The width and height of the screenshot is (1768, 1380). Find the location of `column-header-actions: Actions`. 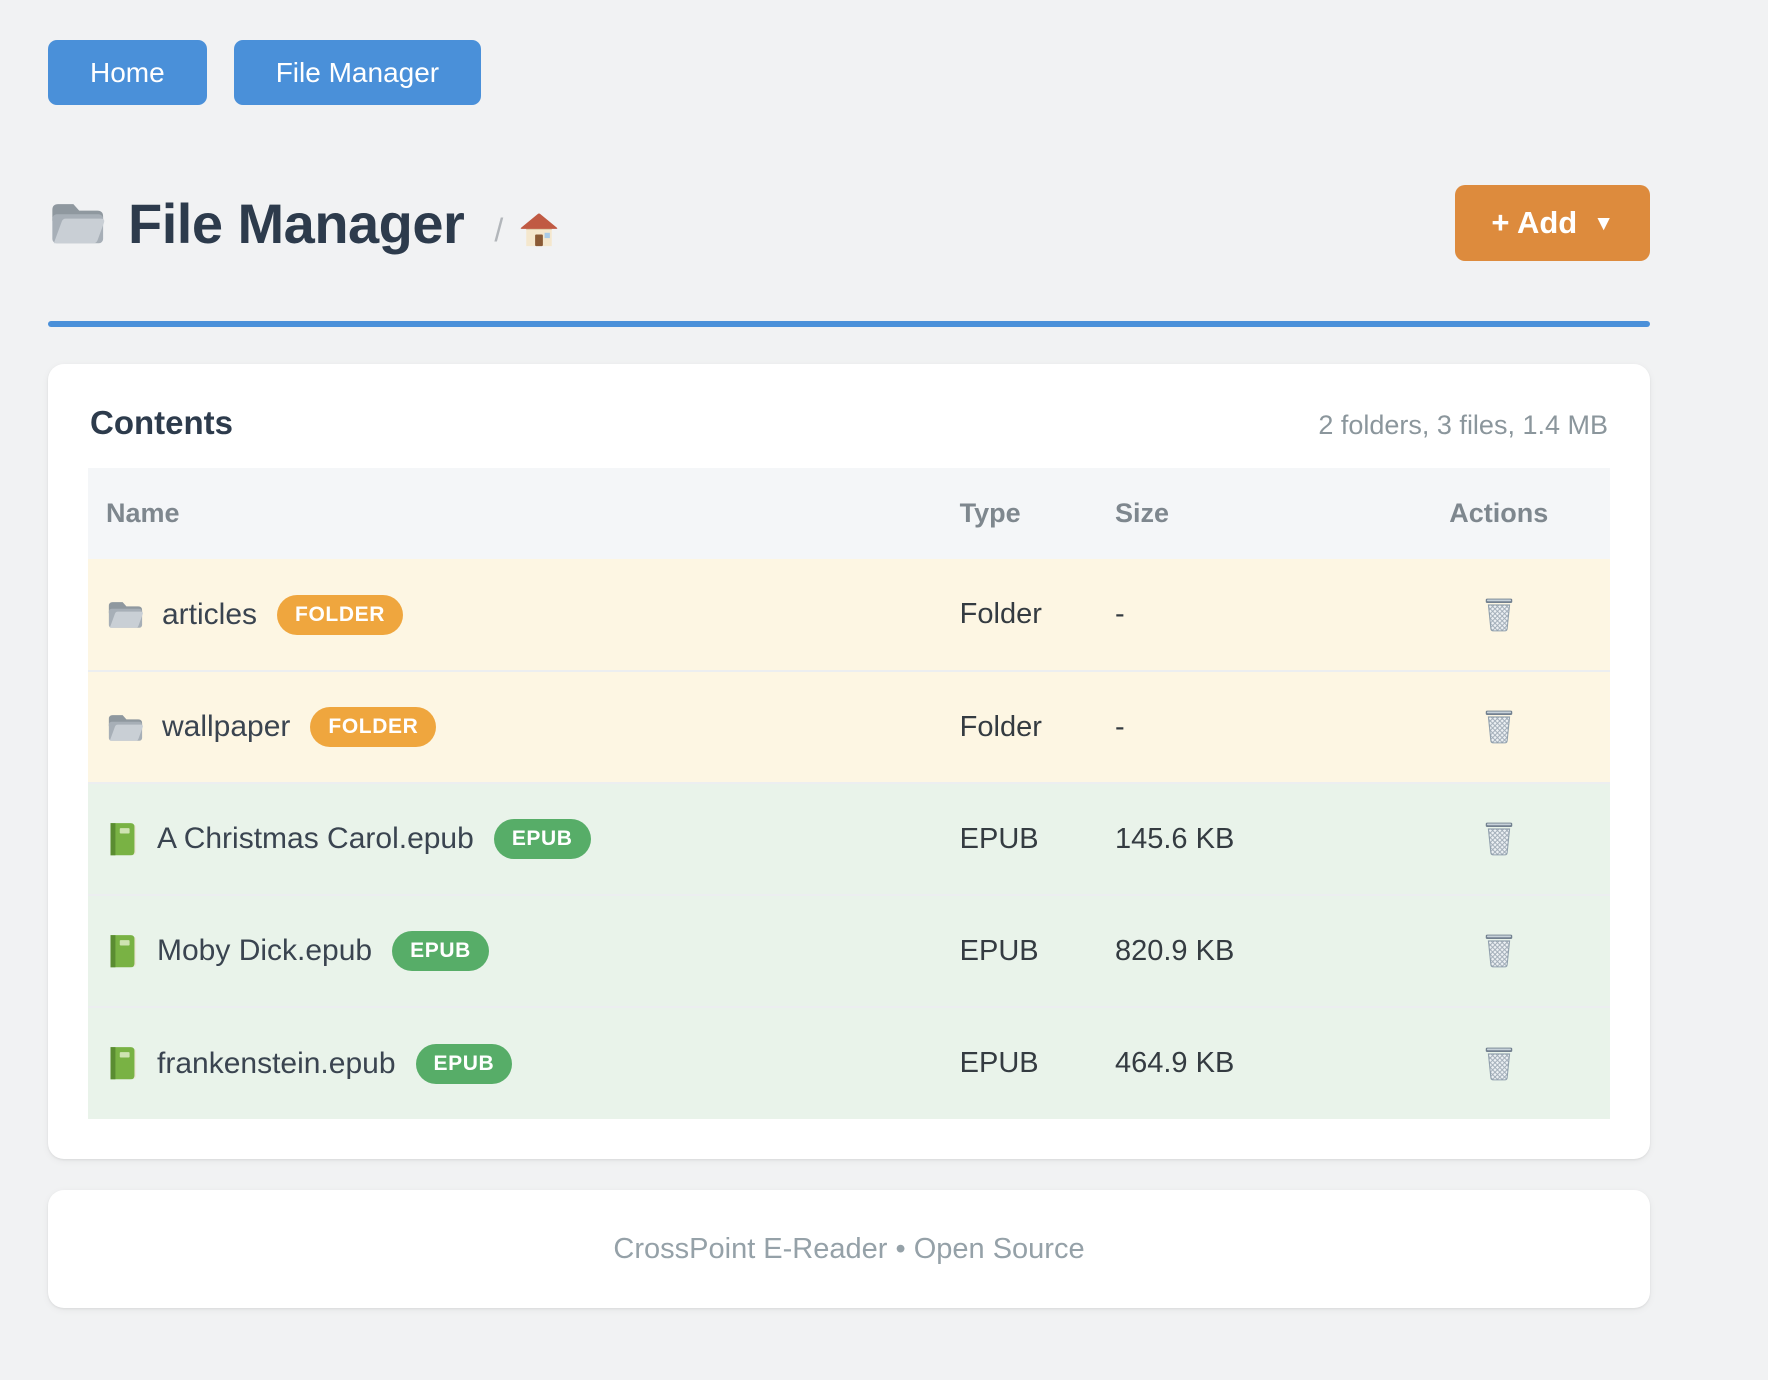

column-header-actions: Actions is located at coordinates (1498, 513).